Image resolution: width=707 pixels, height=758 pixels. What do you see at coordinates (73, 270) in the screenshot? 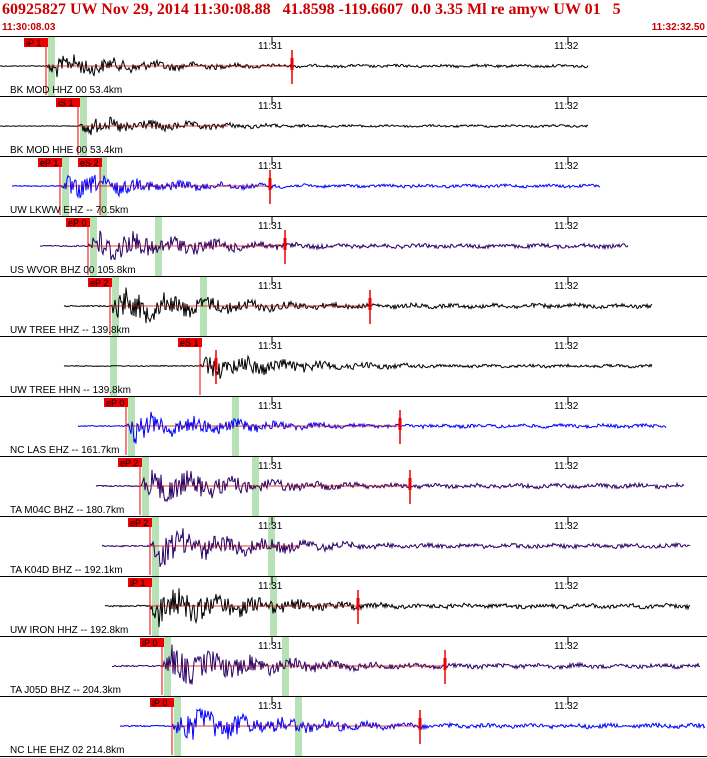
I see `station-label: US WVOR BHZ 00 105.8km` at bounding box center [73, 270].